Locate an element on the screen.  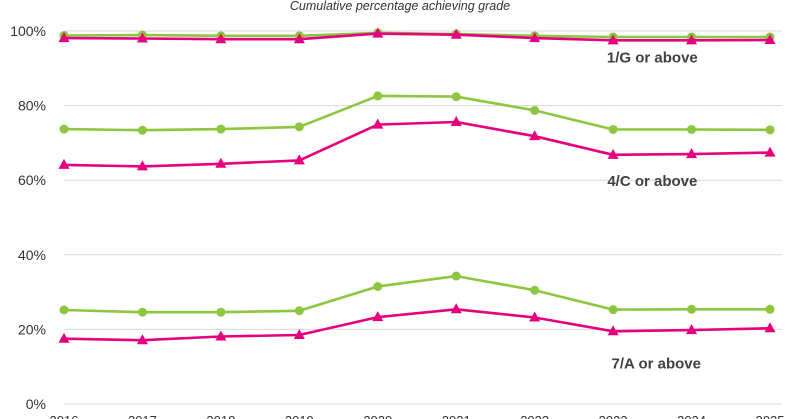
y-tick-label: 20% is located at coordinates (32, 329).